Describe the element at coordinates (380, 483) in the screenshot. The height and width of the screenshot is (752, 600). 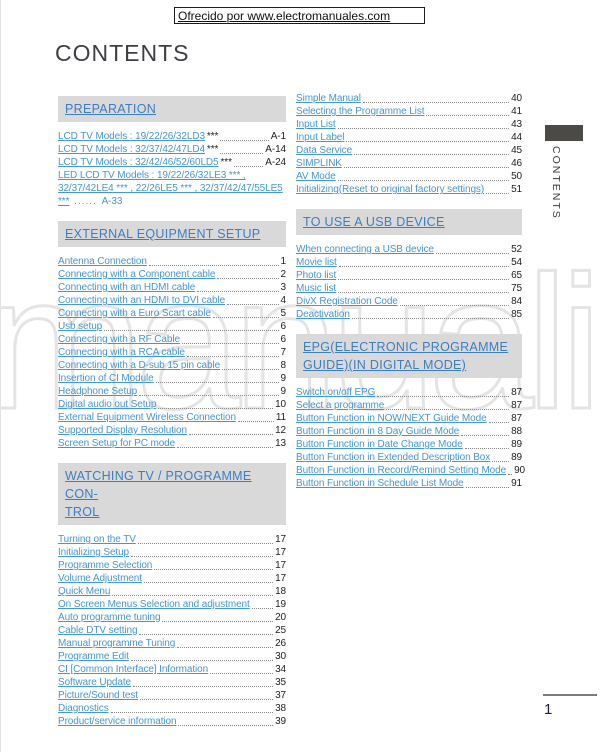
I see `toc-entry-link: Button Function in Schedule List Mode` at that location.